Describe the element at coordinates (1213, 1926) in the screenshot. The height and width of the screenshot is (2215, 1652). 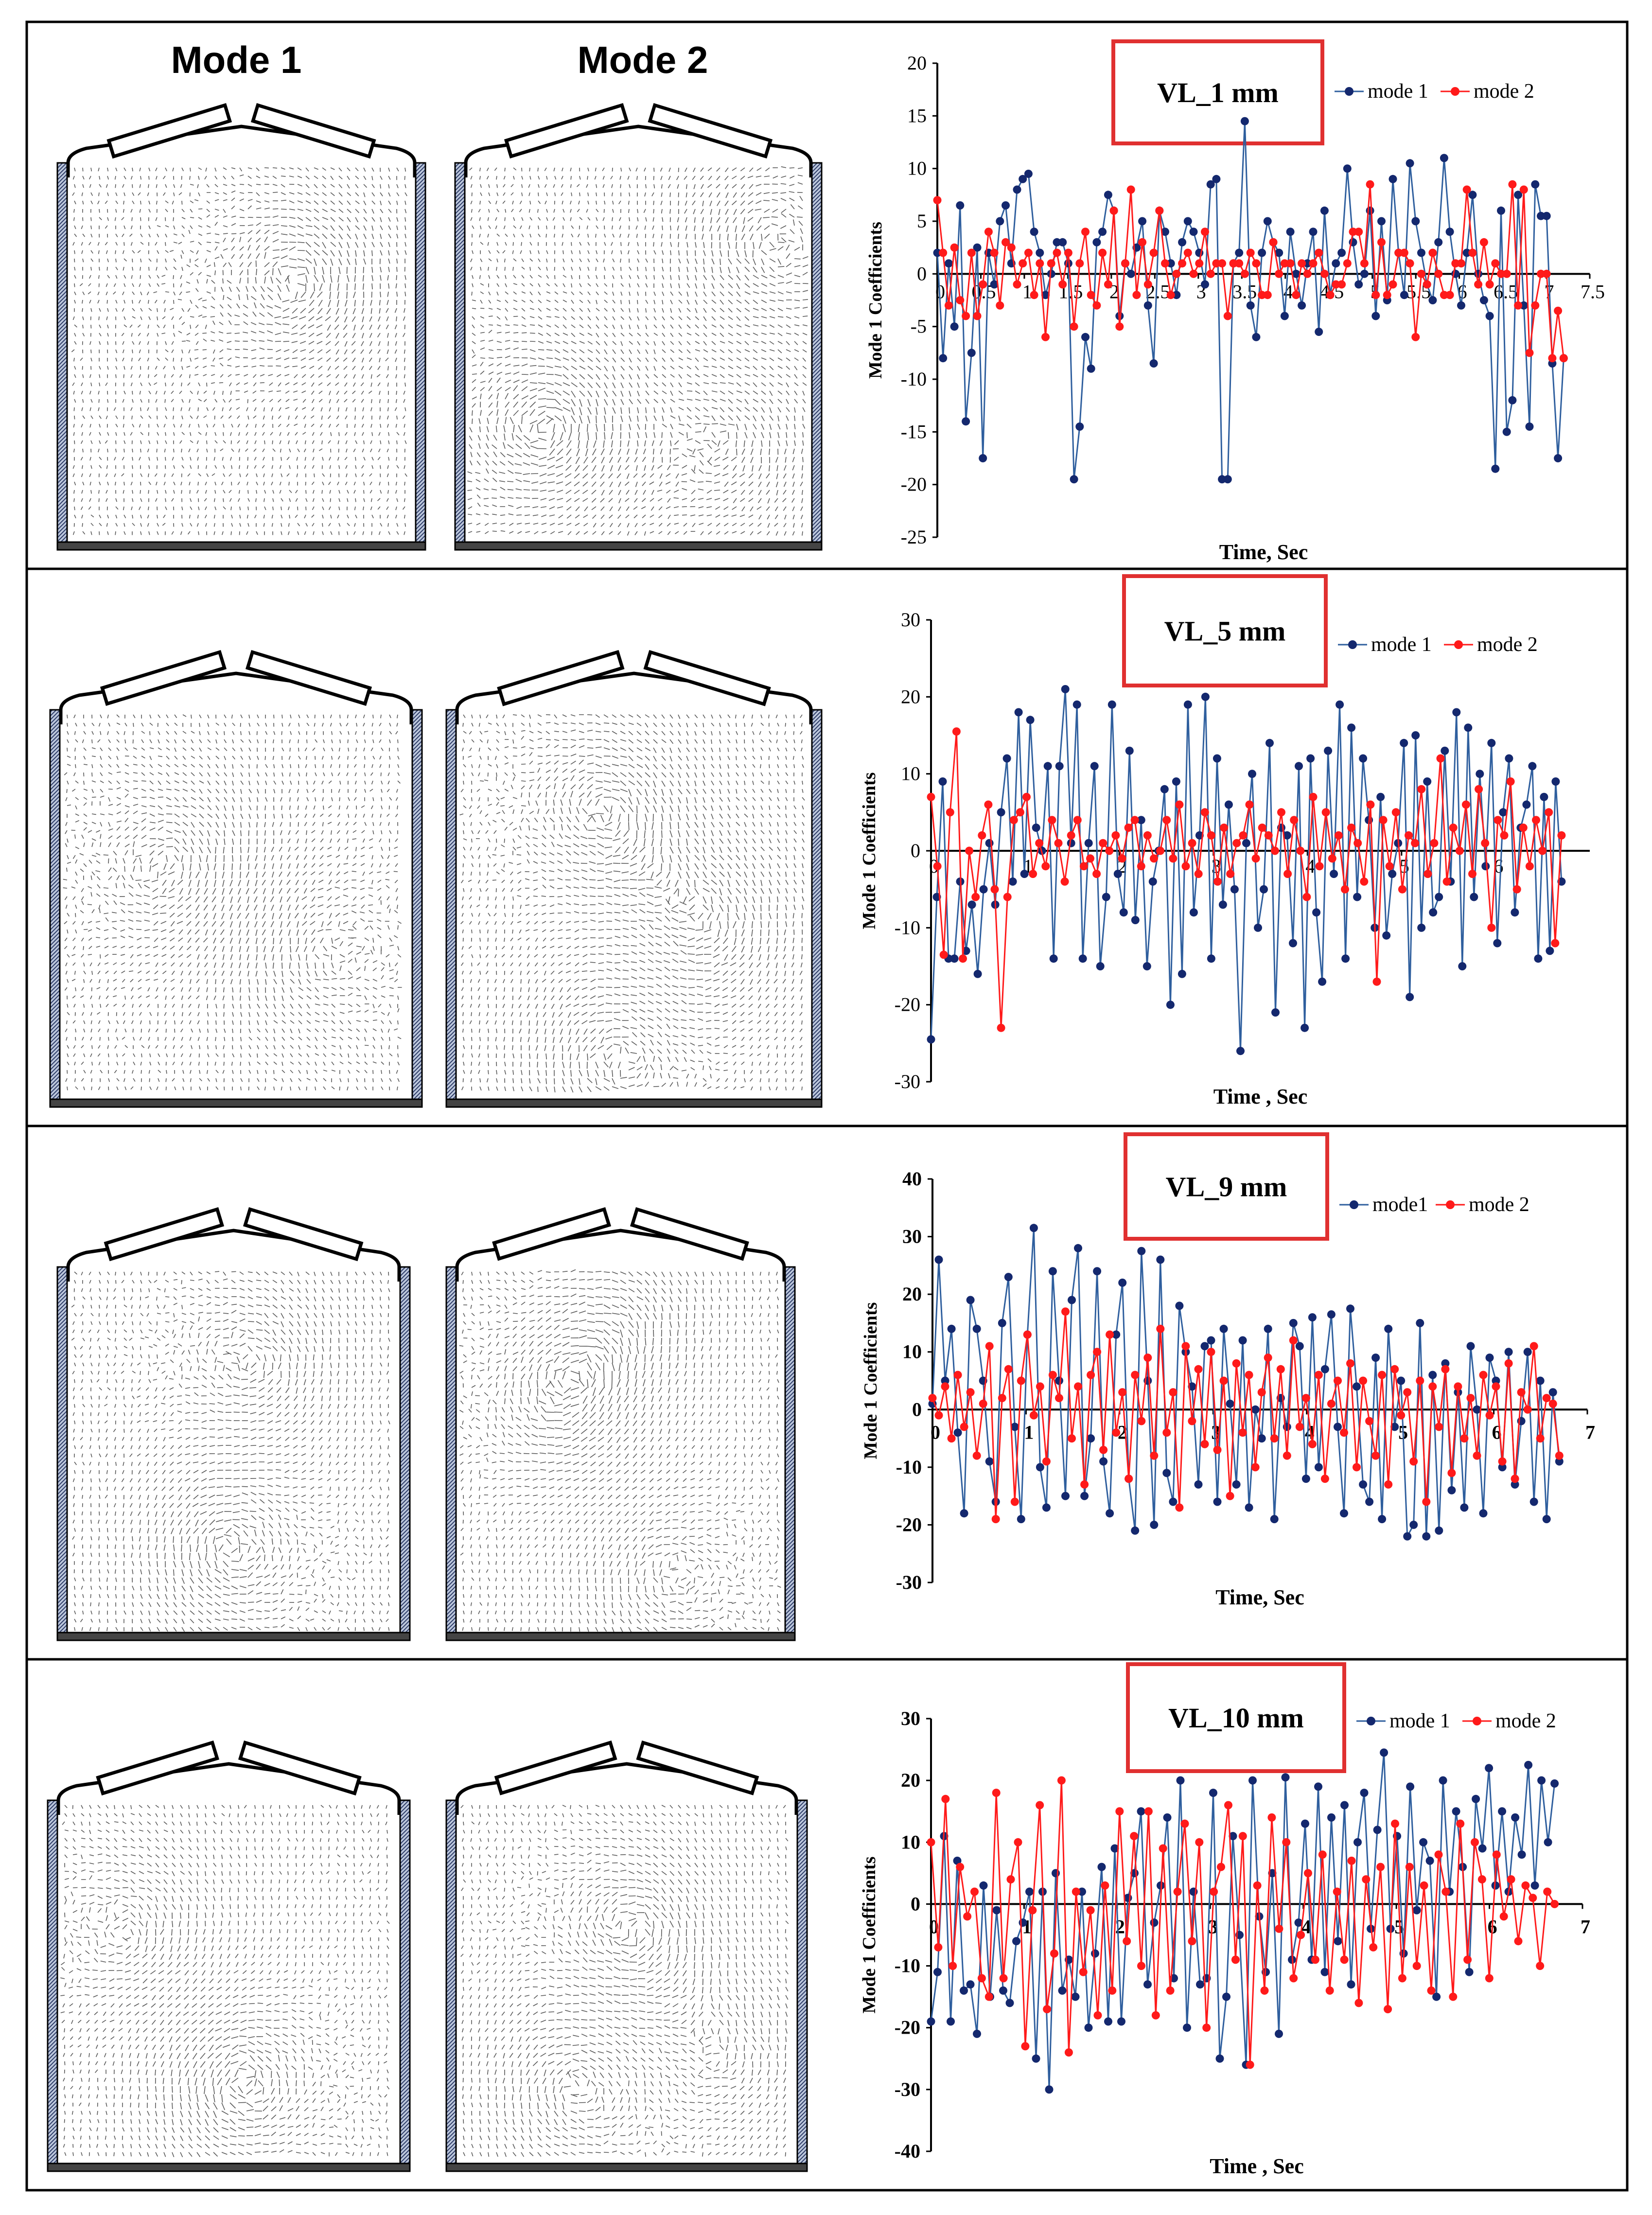
I see `x-tick-label: 3` at that location.